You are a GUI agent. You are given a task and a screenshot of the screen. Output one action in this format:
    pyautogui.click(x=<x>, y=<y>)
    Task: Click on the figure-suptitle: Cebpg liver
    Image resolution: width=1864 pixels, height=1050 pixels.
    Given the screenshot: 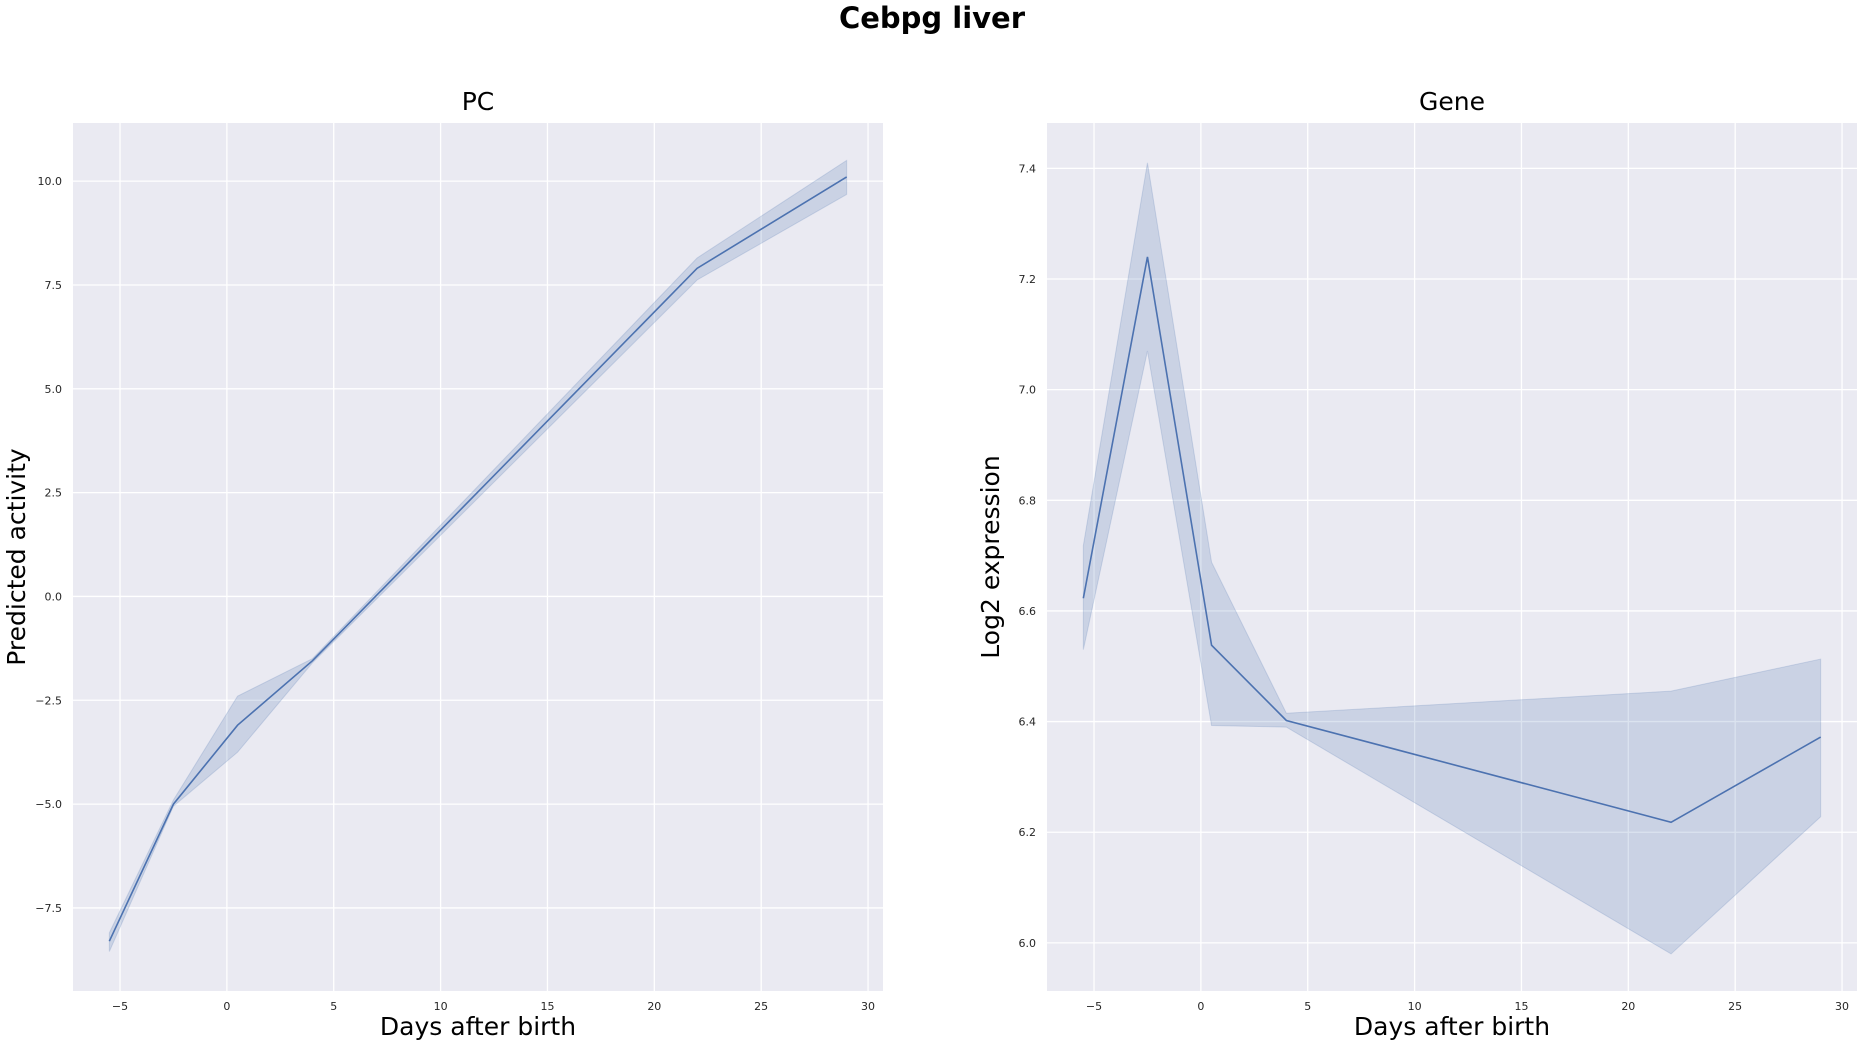 What is the action you would take?
    pyautogui.click(x=932, y=18)
    